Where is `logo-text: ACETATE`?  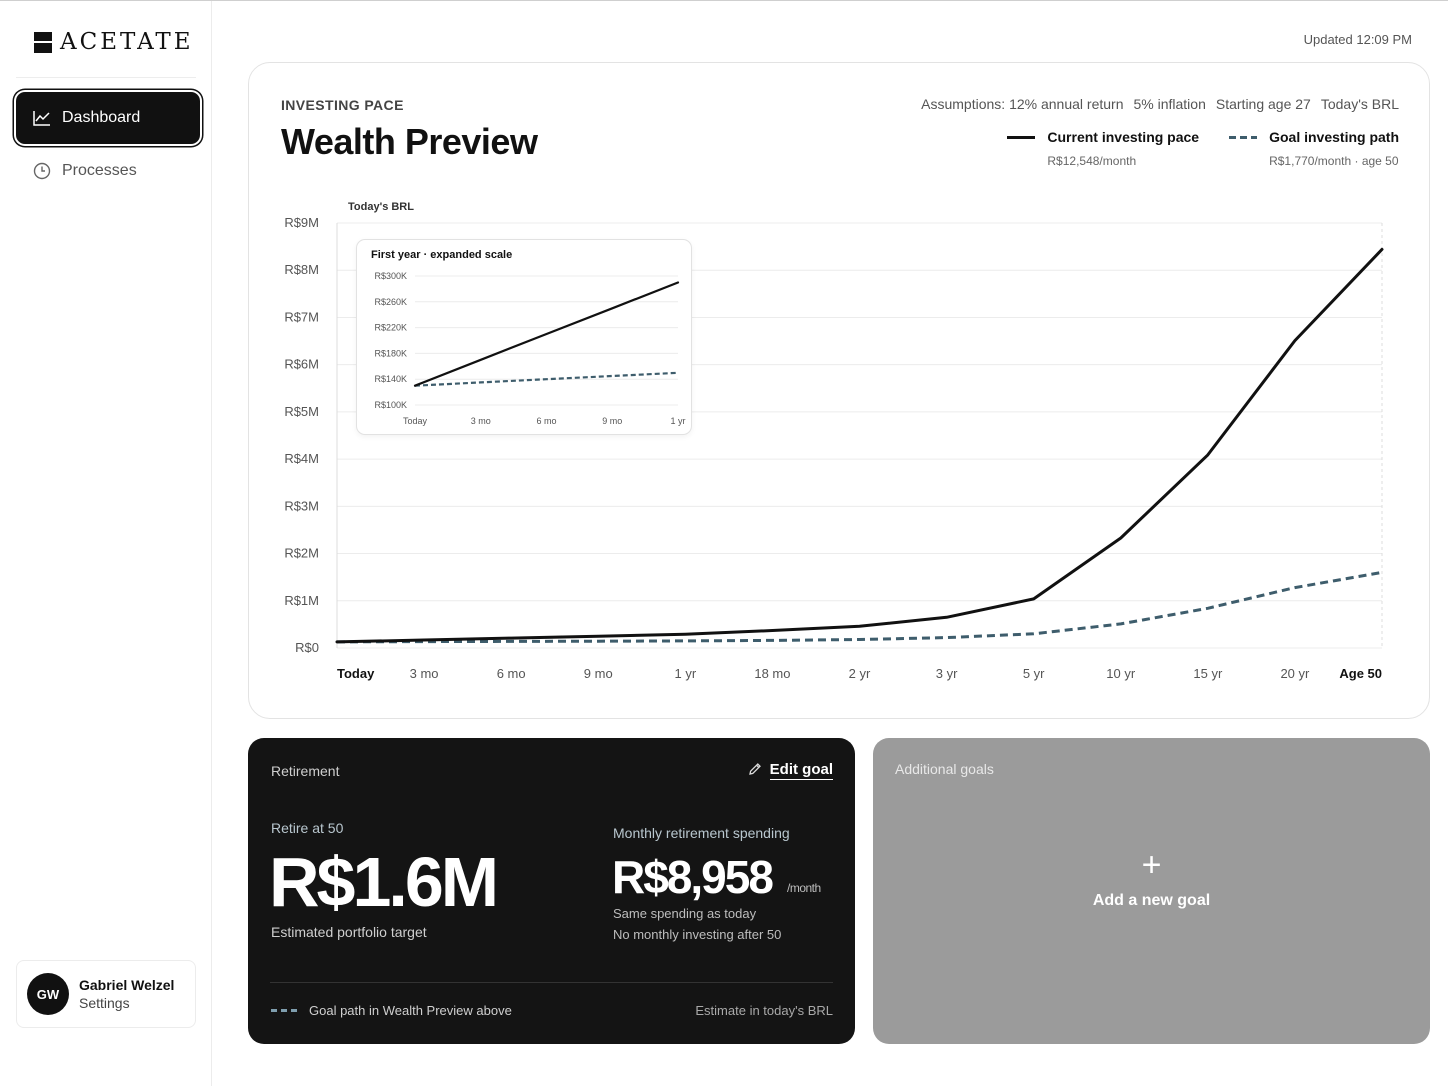
logo-text: ACETATE is located at coordinates (127, 42).